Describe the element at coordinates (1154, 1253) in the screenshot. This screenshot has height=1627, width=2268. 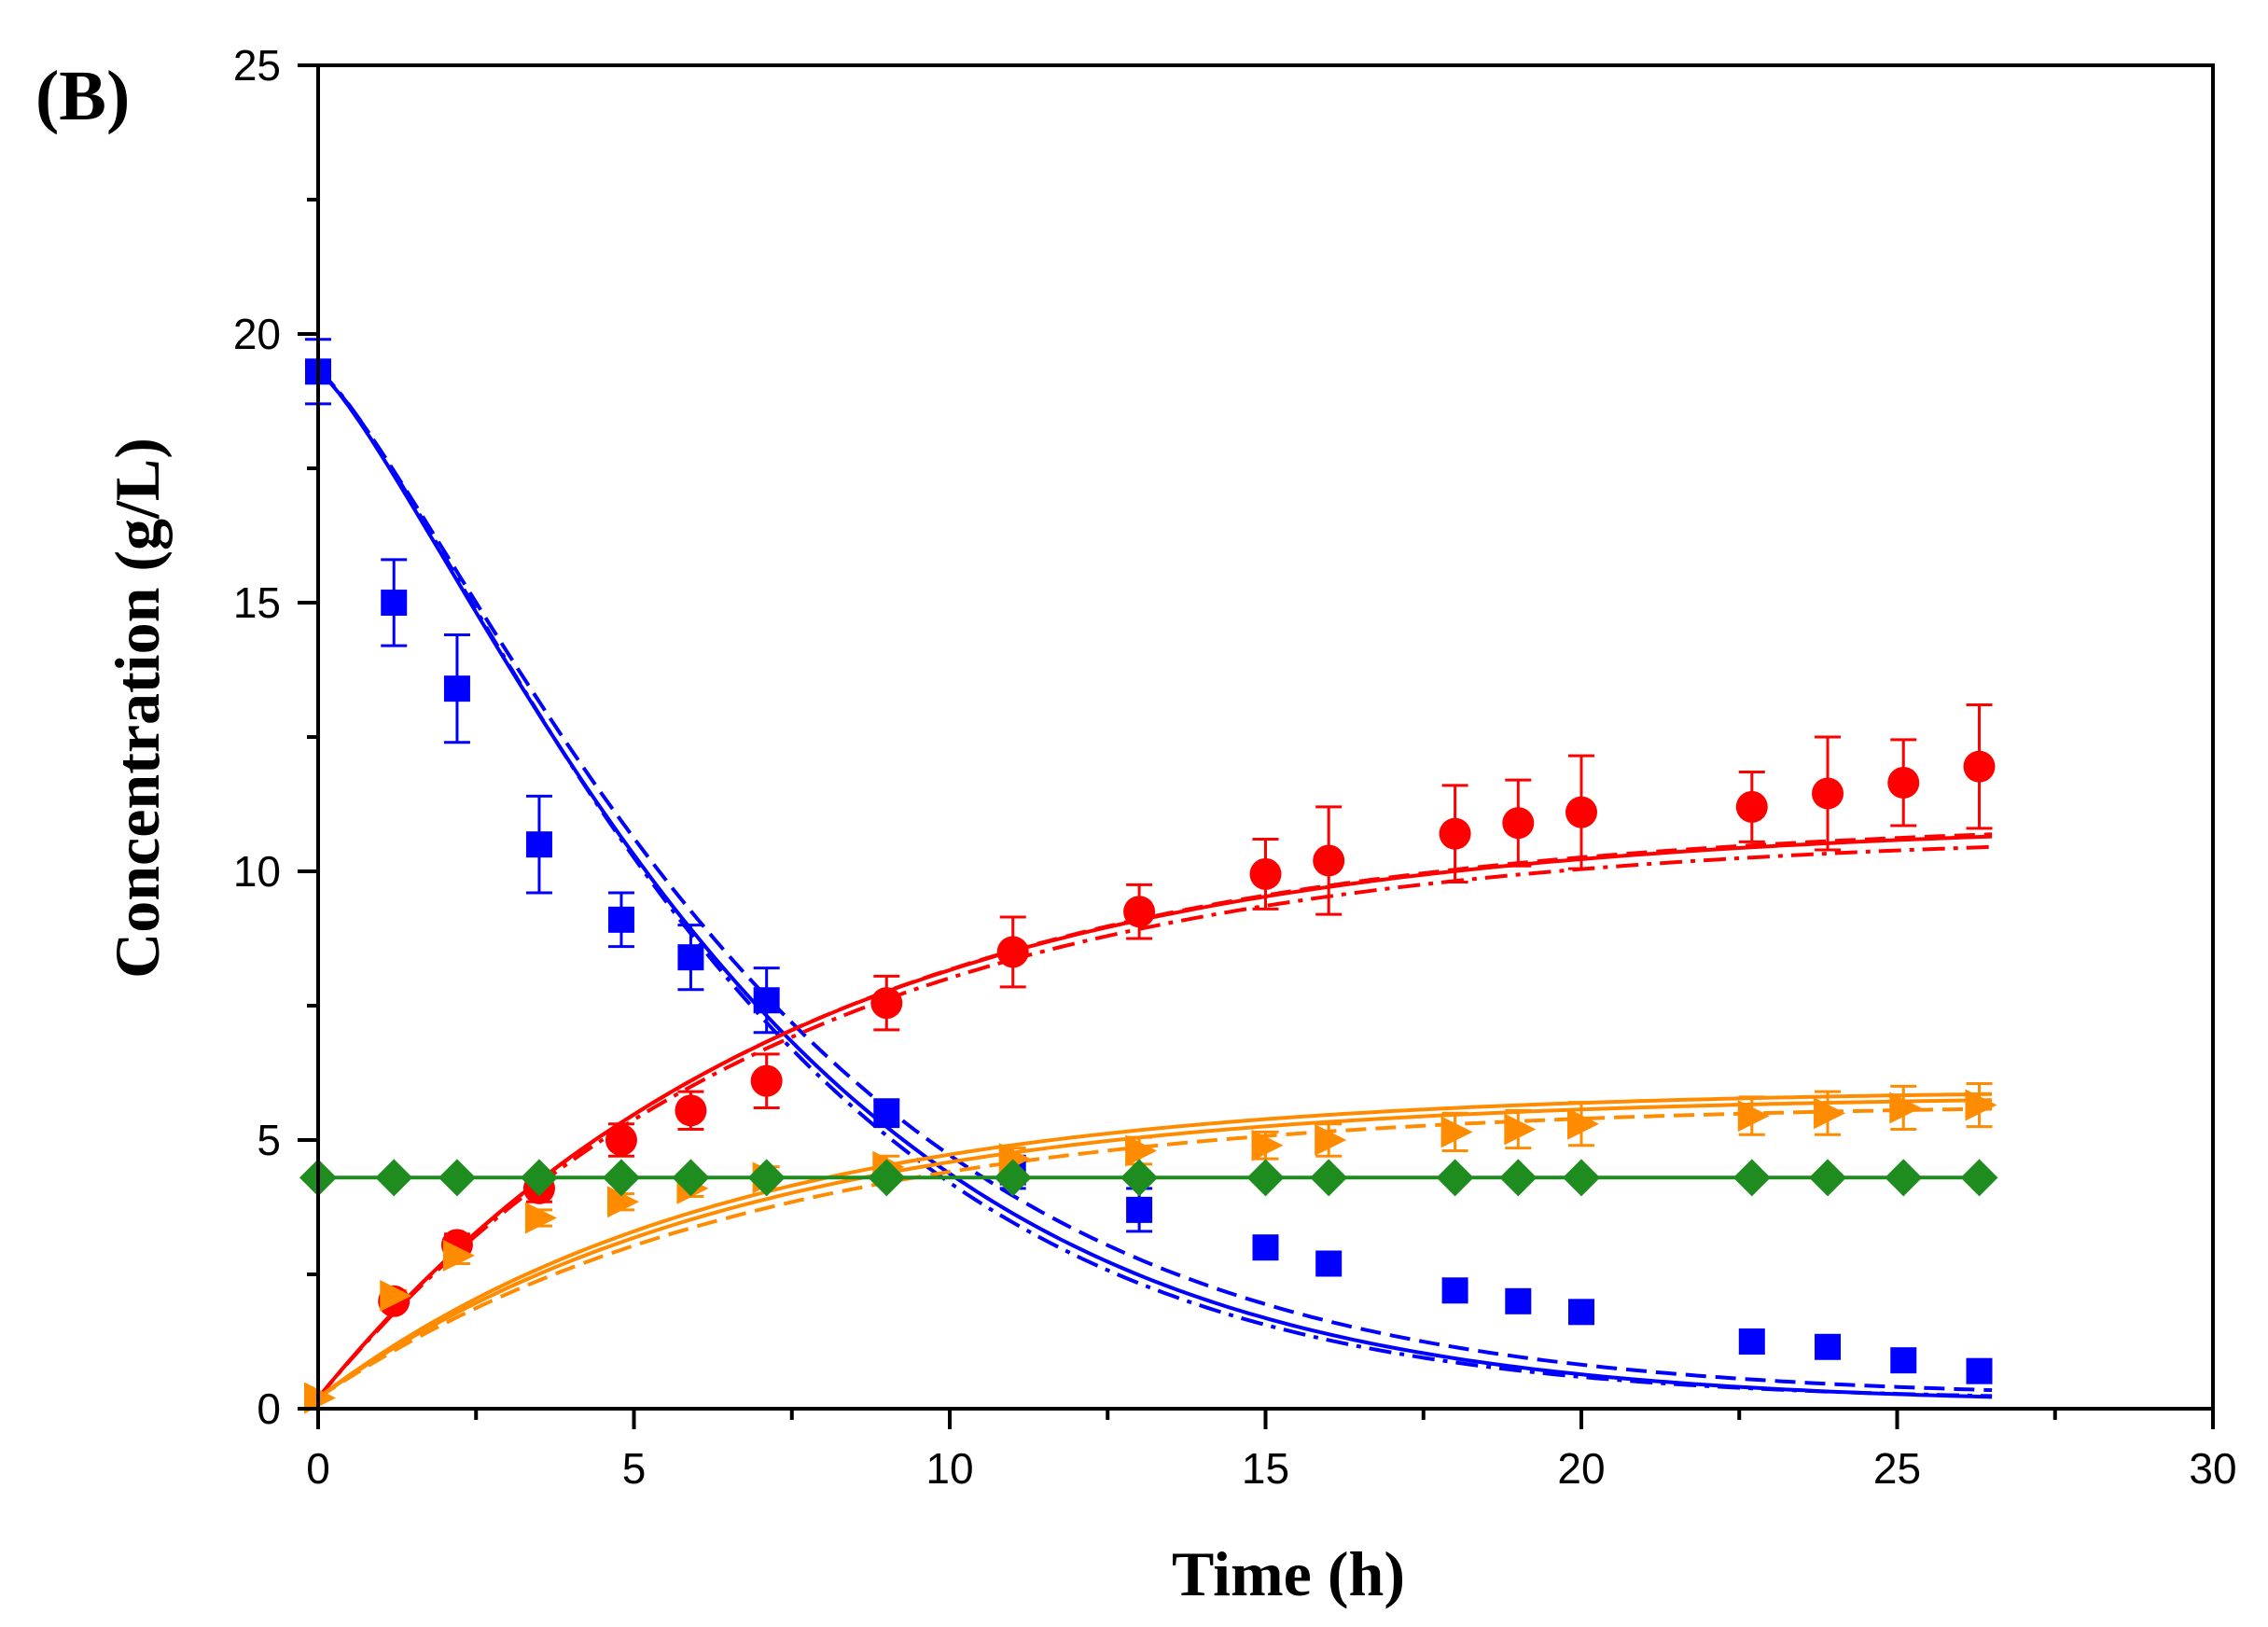
I see `orange-fit-dashed` at that location.